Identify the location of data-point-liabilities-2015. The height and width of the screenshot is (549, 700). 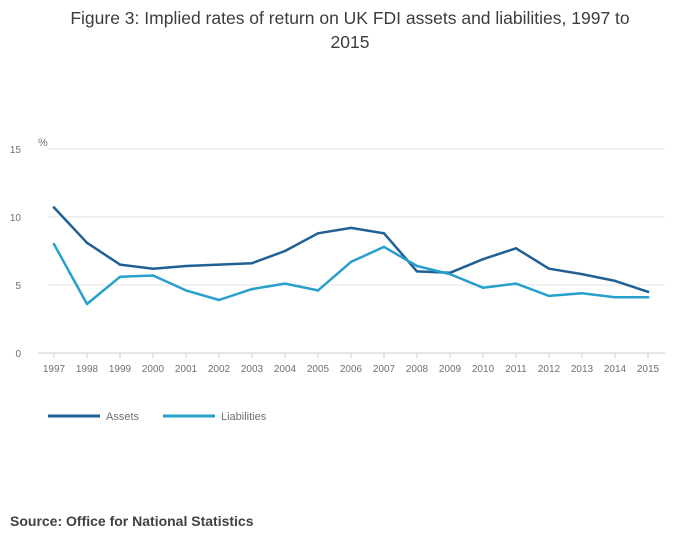
(648, 297).